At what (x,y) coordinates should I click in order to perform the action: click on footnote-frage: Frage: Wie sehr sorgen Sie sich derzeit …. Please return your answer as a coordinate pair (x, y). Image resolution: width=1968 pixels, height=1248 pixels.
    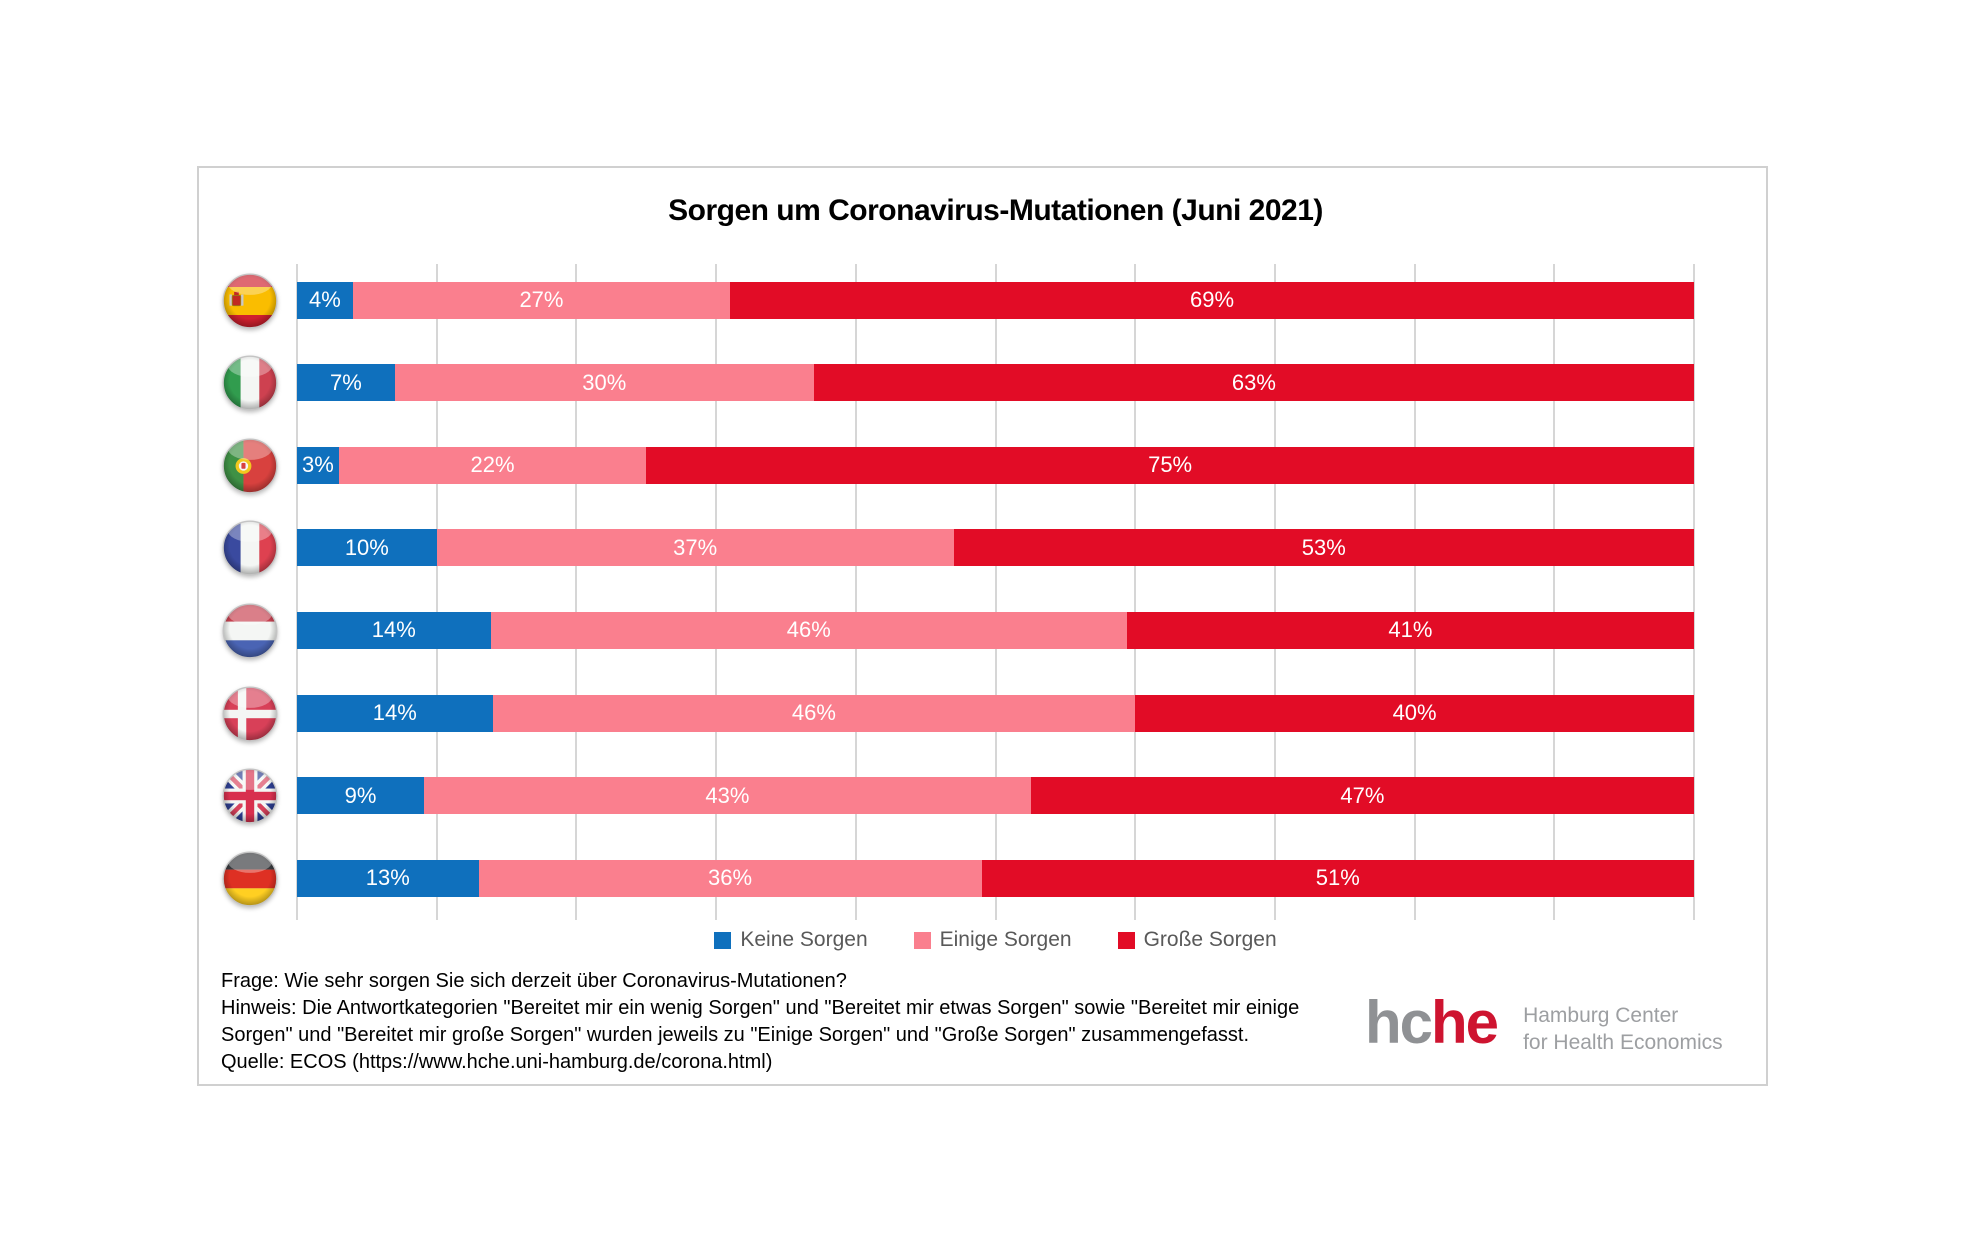
    Looking at the image, I should click on (534, 981).